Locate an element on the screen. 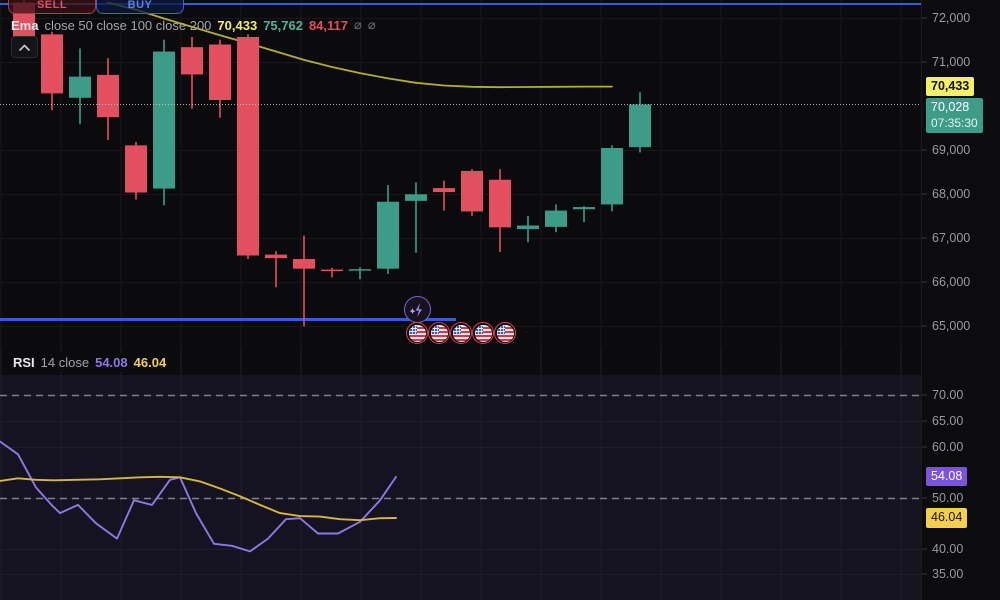  price-axis-label: 66,000 is located at coordinates (951, 281).